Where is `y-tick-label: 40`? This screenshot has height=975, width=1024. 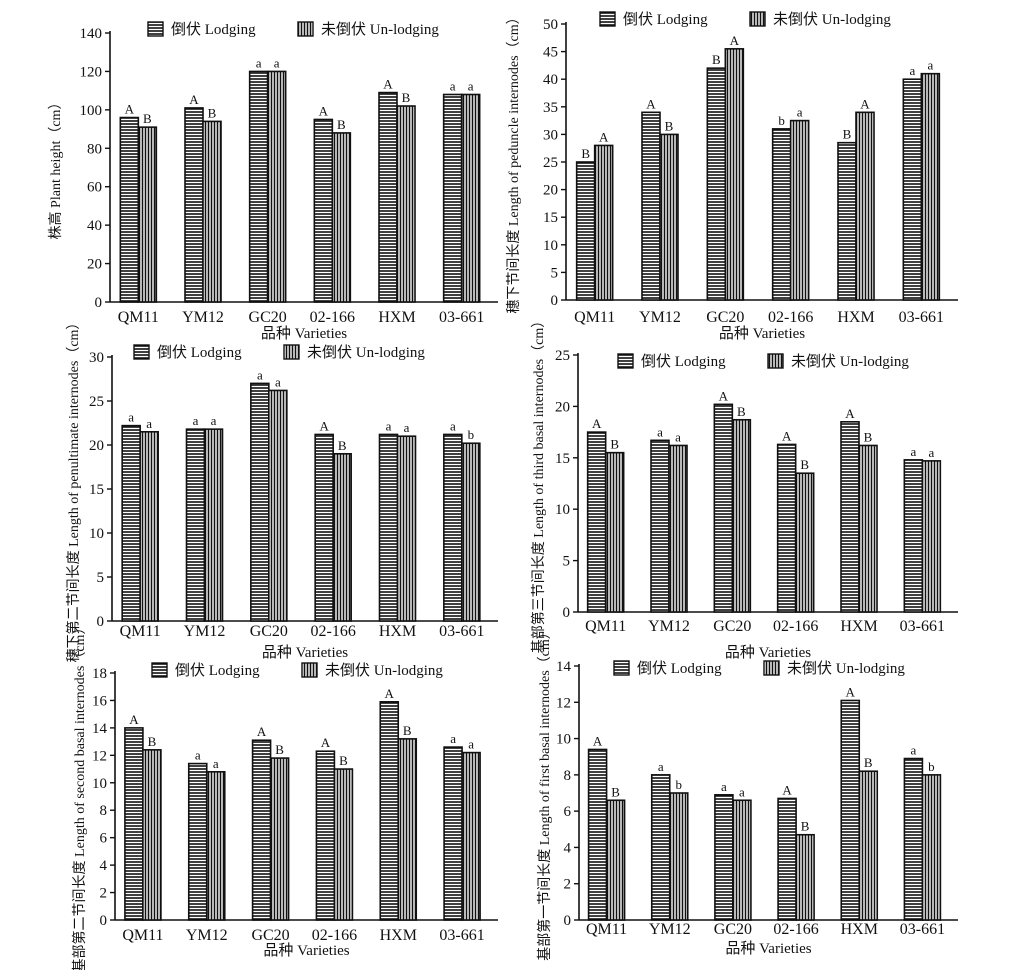
y-tick-label: 40 is located at coordinates (94, 226).